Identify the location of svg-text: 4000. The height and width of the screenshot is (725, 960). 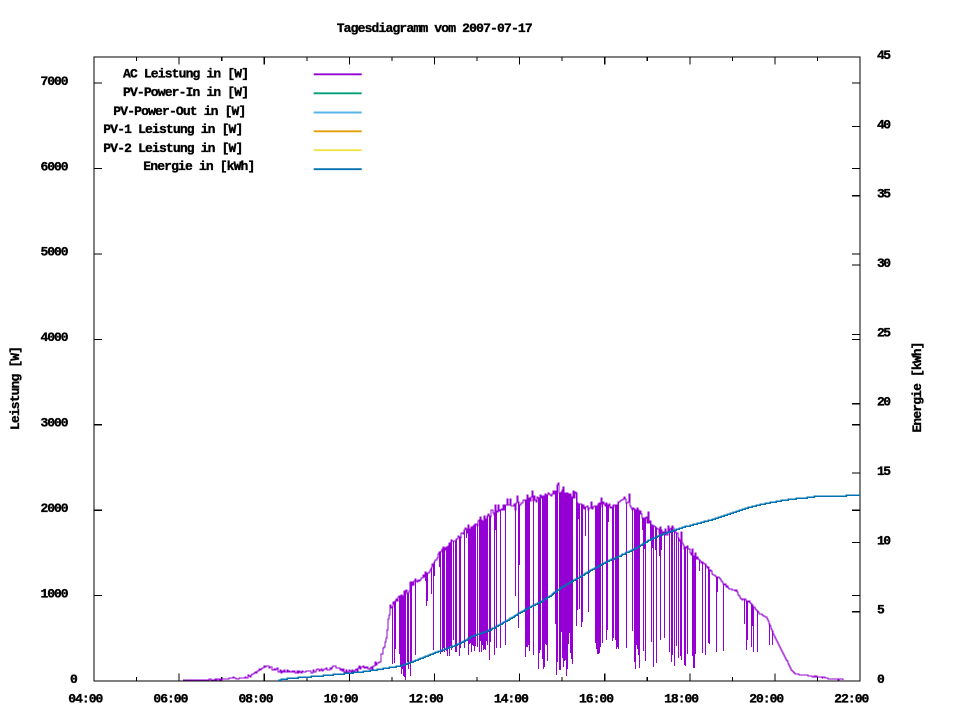
(55, 337).